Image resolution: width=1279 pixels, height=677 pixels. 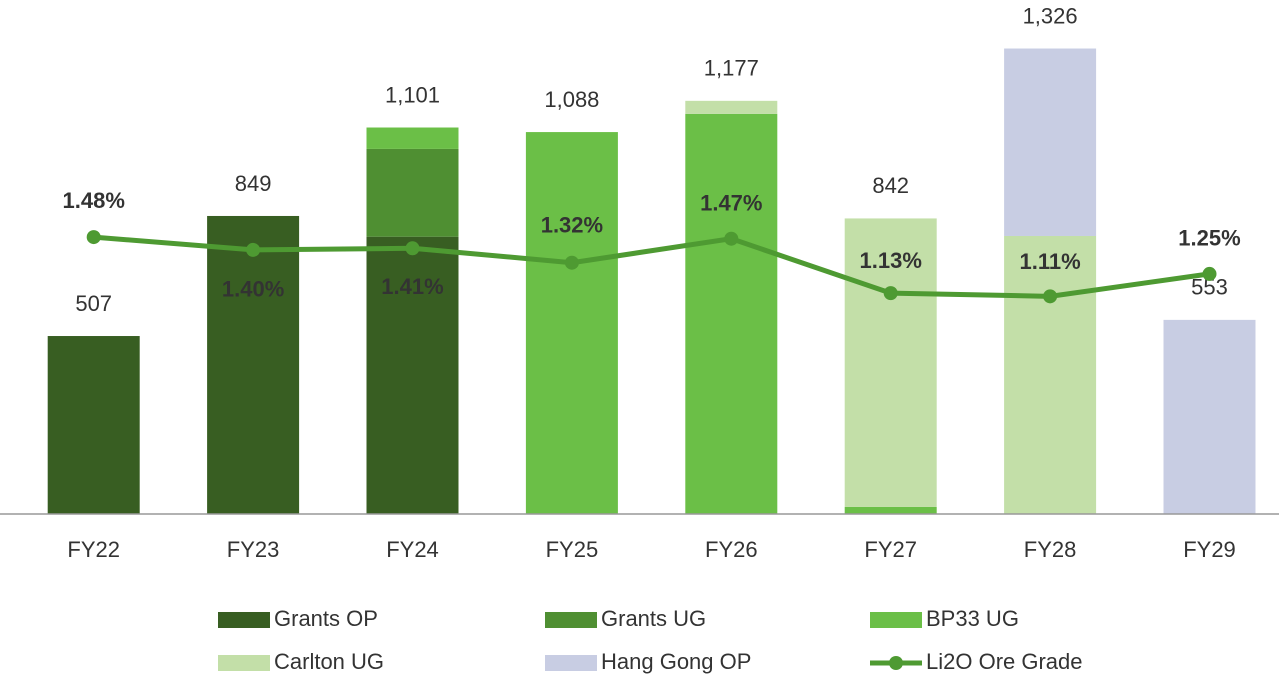 I want to click on line-label: 1.32%, so click(x=572, y=225).